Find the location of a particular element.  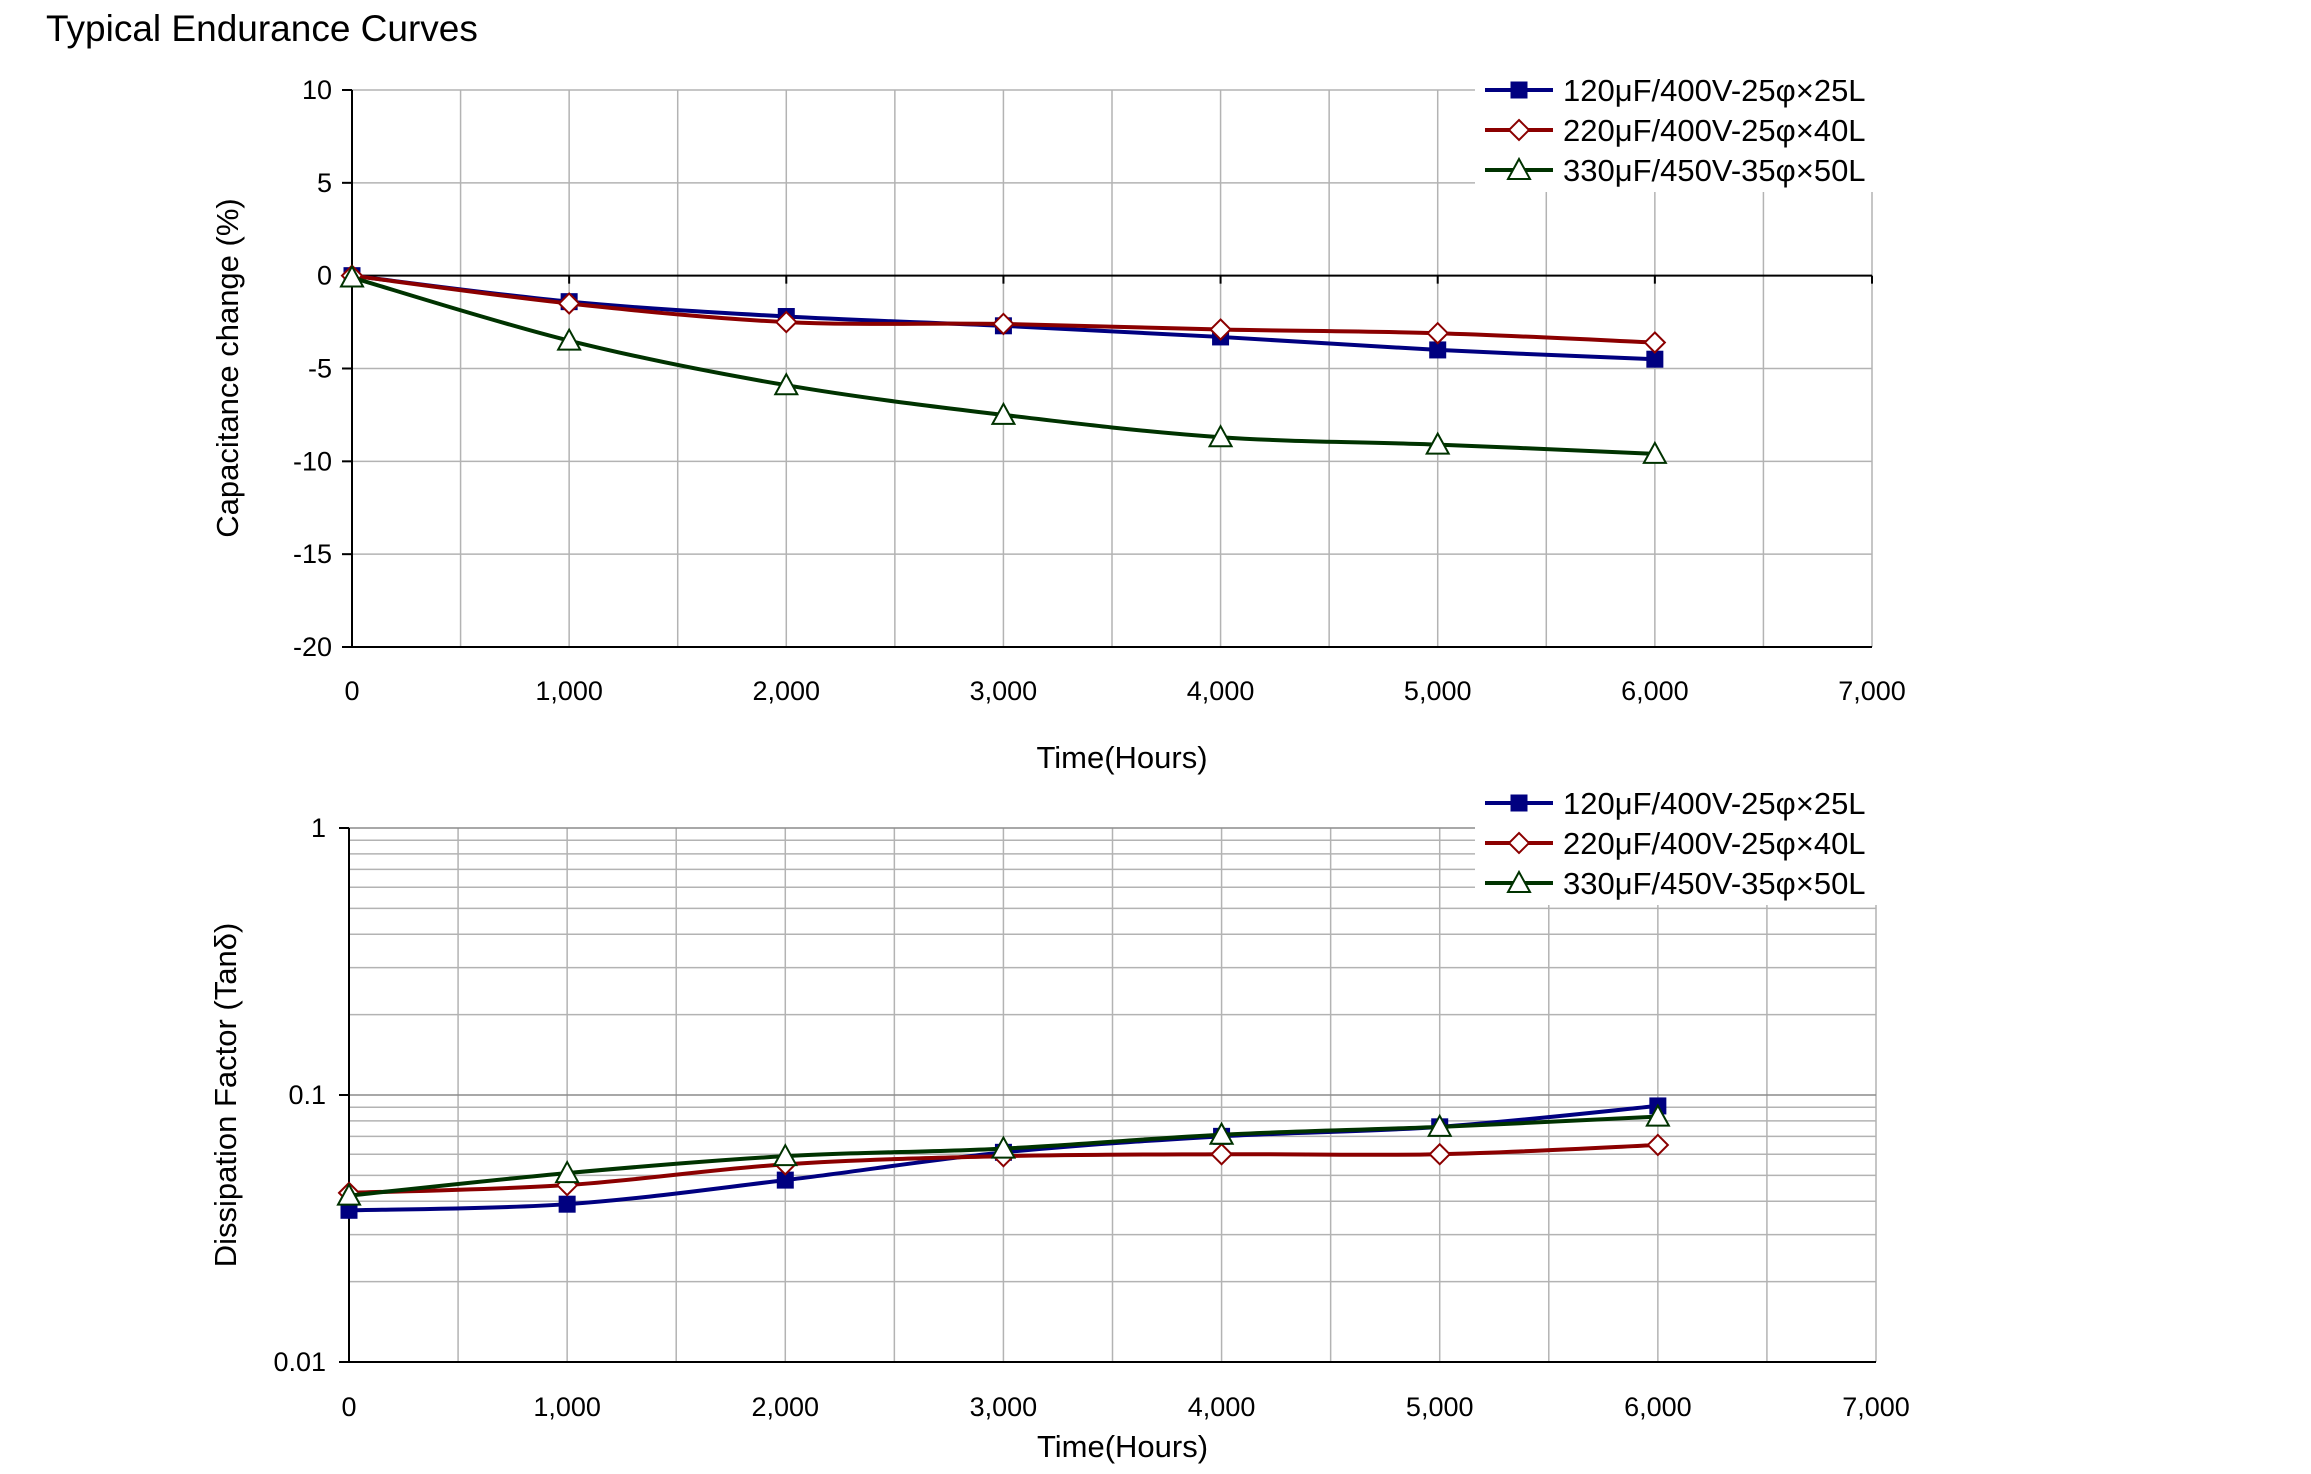

y-tick-label: 5 is located at coordinates (324, 183).